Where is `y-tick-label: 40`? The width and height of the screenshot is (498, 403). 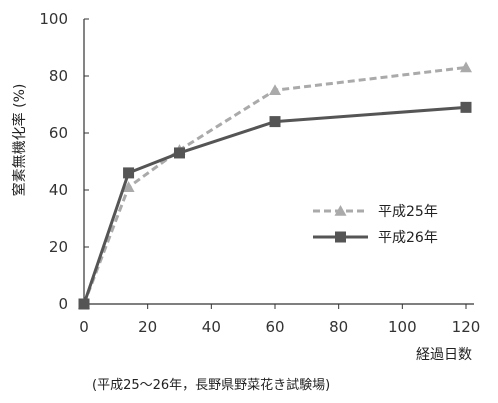
y-tick-label: 40 is located at coordinates (58, 190).